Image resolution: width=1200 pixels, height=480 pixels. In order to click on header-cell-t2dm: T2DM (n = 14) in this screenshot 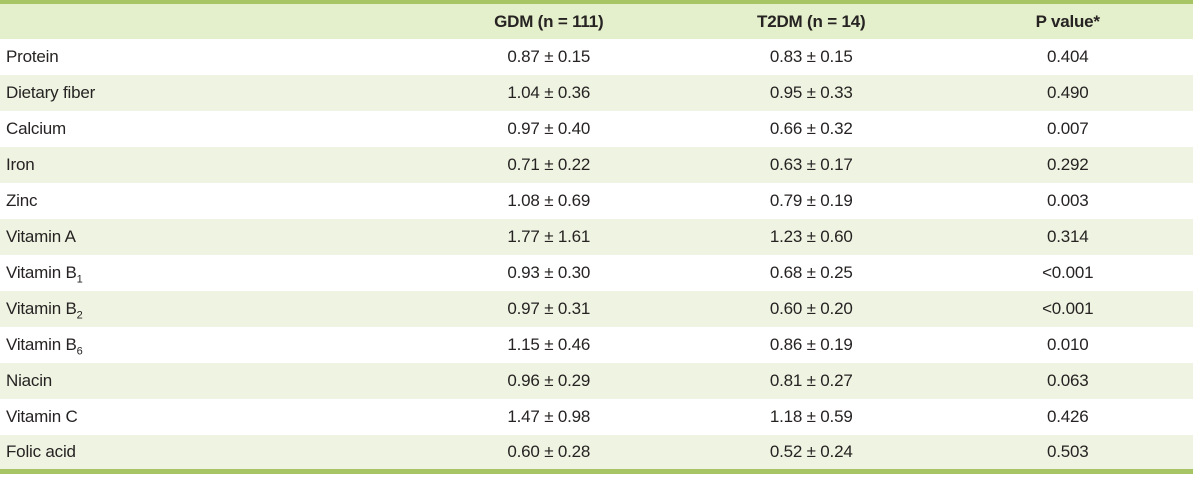, I will do `click(811, 20)`.